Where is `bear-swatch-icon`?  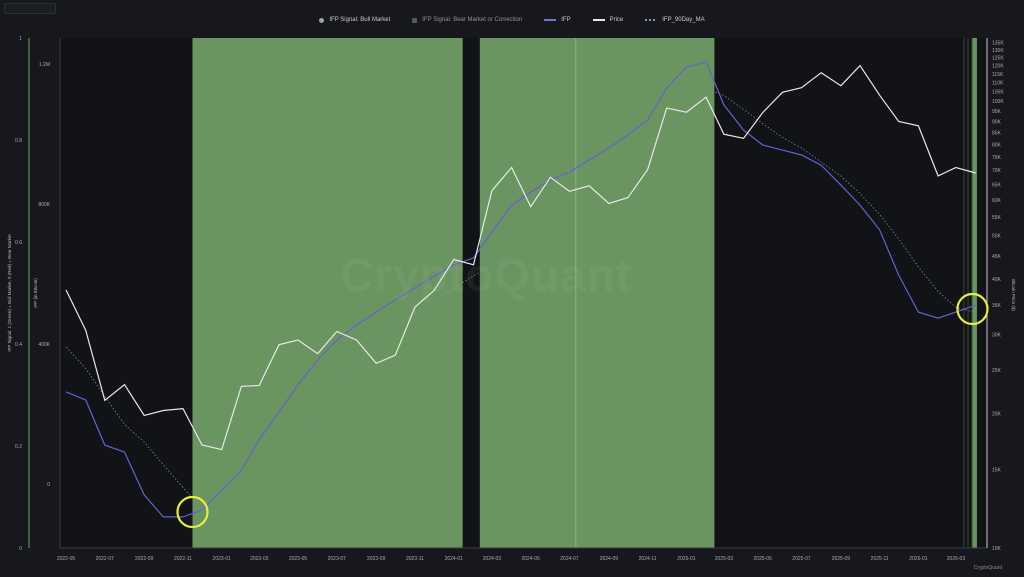
bear-swatch-icon is located at coordinates (415, 20).